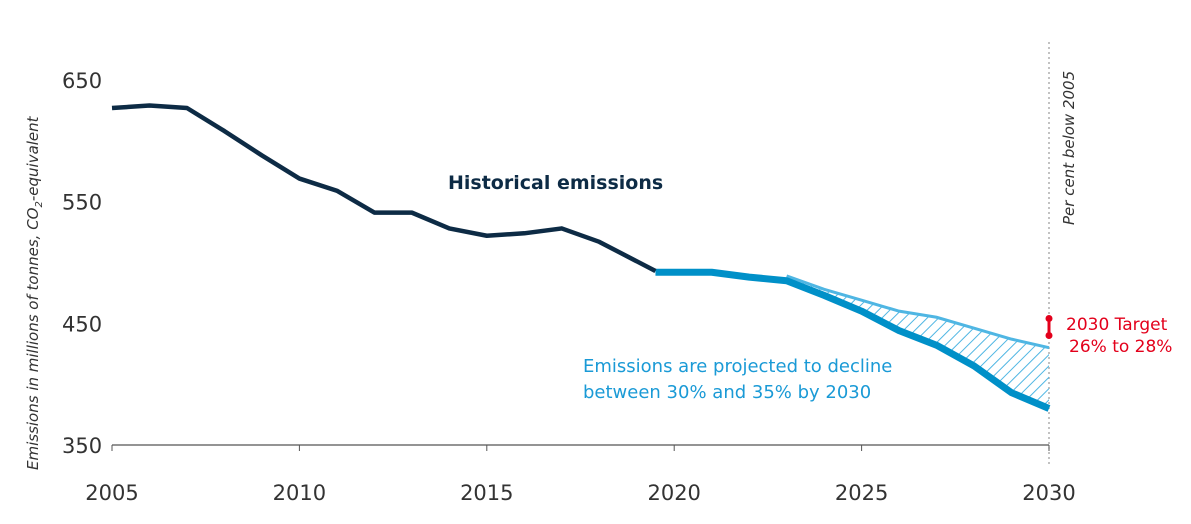 The image size is (1191, 524). I want to click on target-label-line2: 26% to 28%, so click(1120, 347).